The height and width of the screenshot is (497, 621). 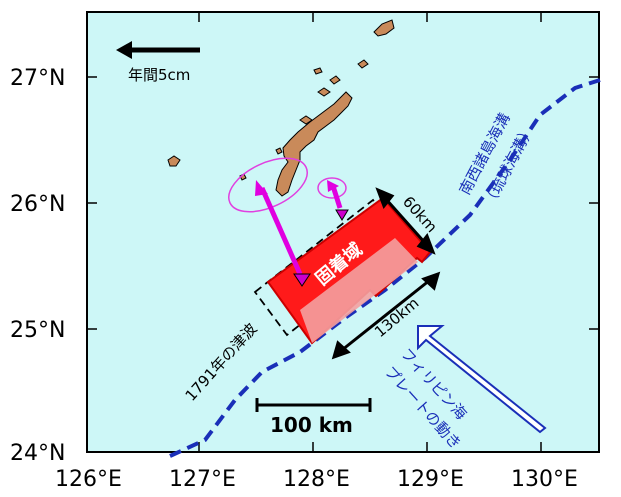 What do you see at coordinates (544, 479) in the screenshot?
I see `lon-label-130: 130°E` at bounding box center [544, 479].